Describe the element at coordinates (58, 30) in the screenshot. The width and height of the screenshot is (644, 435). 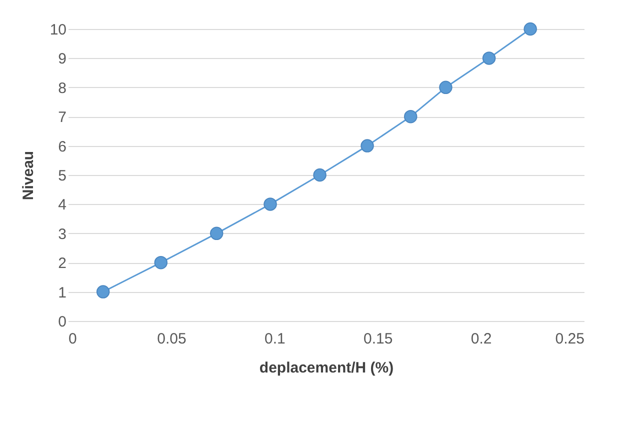
I see `y-tick-label: 10` at that location.